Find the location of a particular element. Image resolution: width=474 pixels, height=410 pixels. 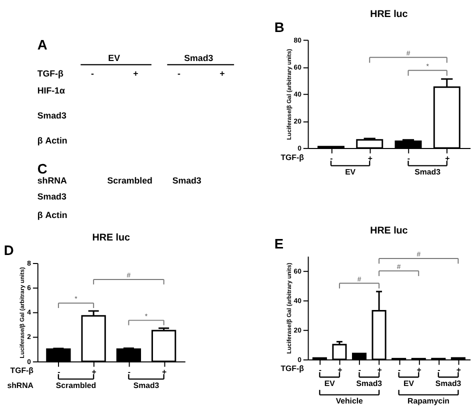

text: D is located at coordinates (9, 250).